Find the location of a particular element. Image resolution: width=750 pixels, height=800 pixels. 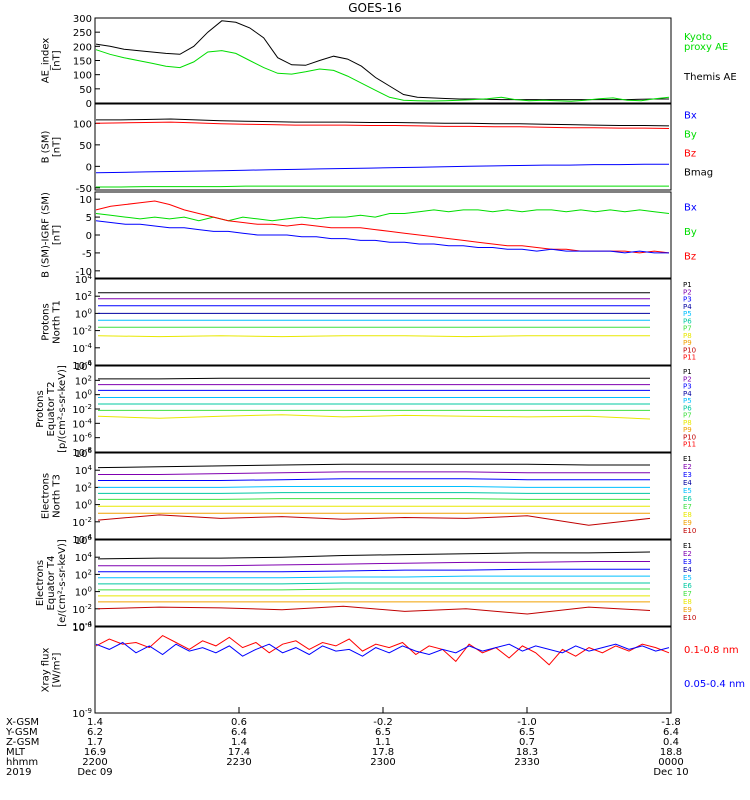

series-line-0.1-0.8 nm is located at coordinates (382, 650).